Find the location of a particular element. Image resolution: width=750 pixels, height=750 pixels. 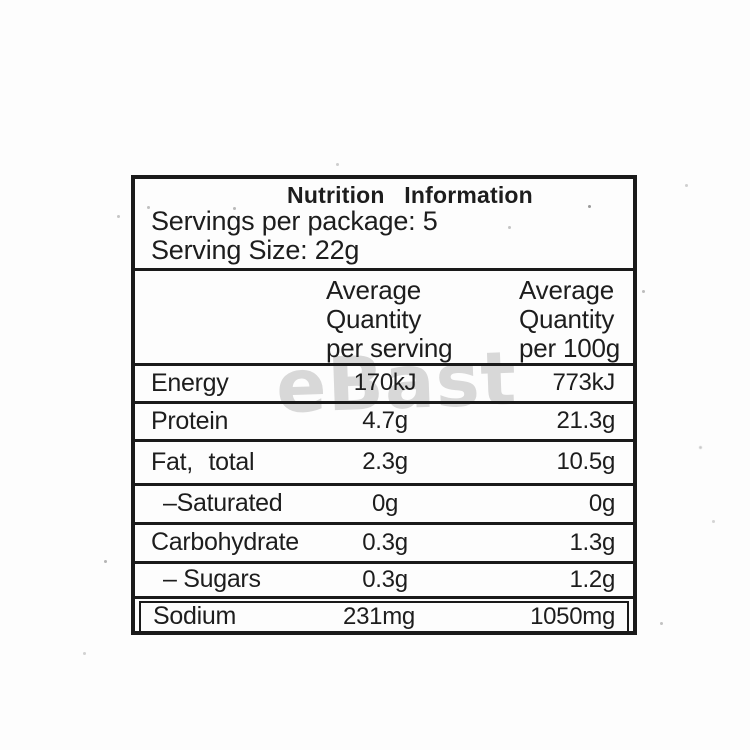

table-row-sodium-area: Sodium 231mg 1050mg is located at coordinates (384, 619).